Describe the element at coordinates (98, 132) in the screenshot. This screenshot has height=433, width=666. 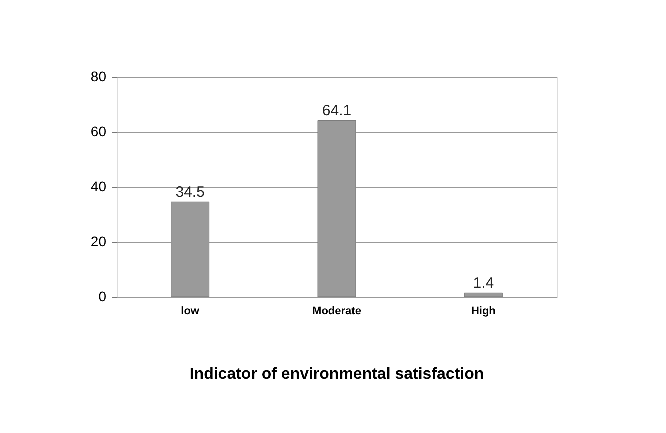
I see `y-tick-label: 60` at that location.